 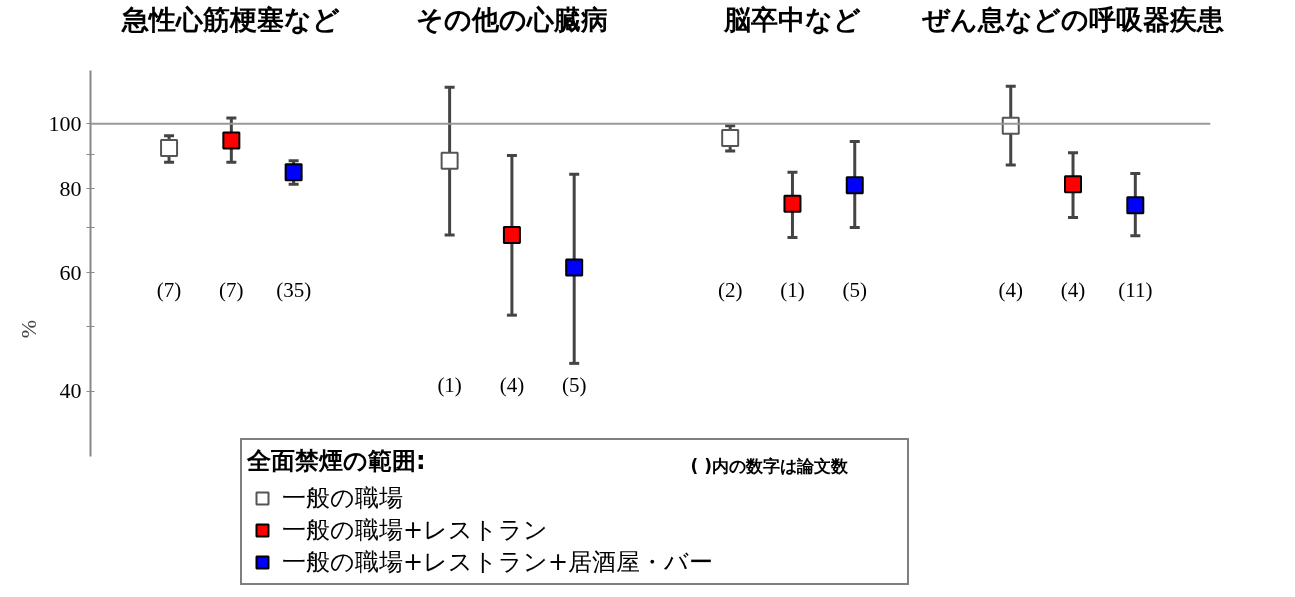 What do you see at coordinates (769, 465) in the screenshot?
I see `annotation: ( )内の数字は論文数` at bounding box center [769, 465].